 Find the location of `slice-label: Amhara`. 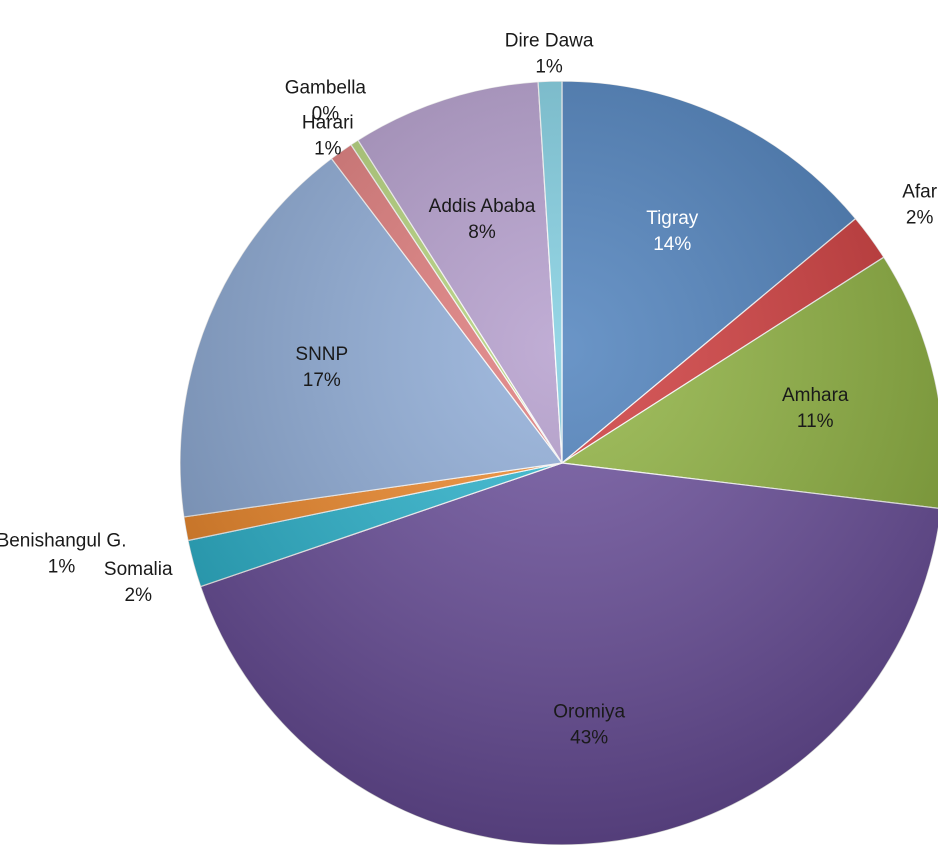

slice-label: Amhara is located at coordinates (815, 395).